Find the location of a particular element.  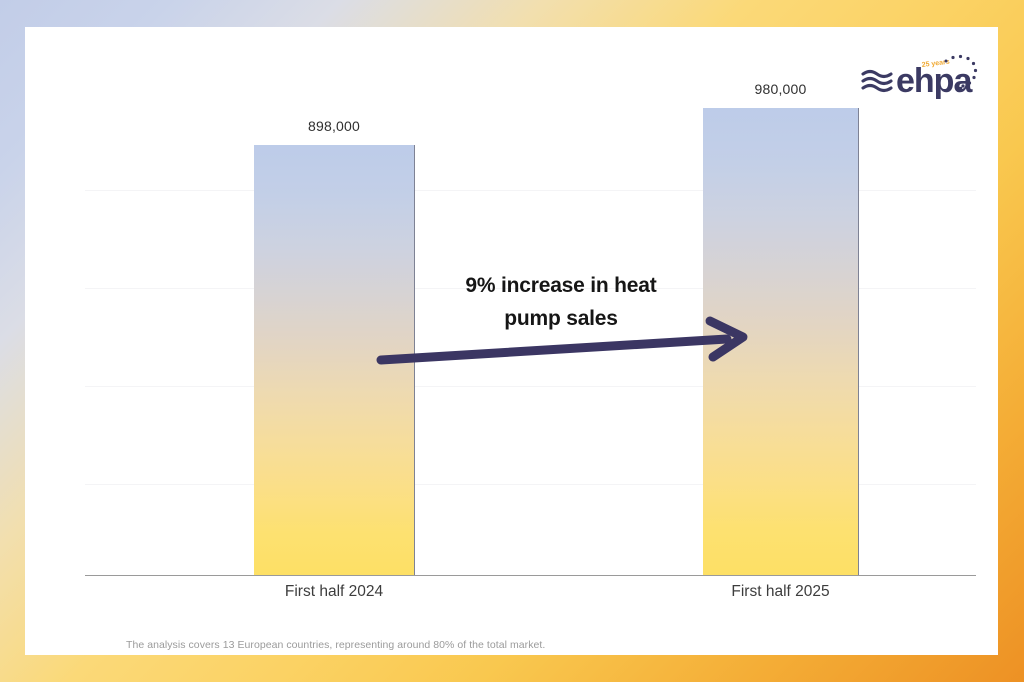

eu-stars-icon is located at coordinates (961, 71).